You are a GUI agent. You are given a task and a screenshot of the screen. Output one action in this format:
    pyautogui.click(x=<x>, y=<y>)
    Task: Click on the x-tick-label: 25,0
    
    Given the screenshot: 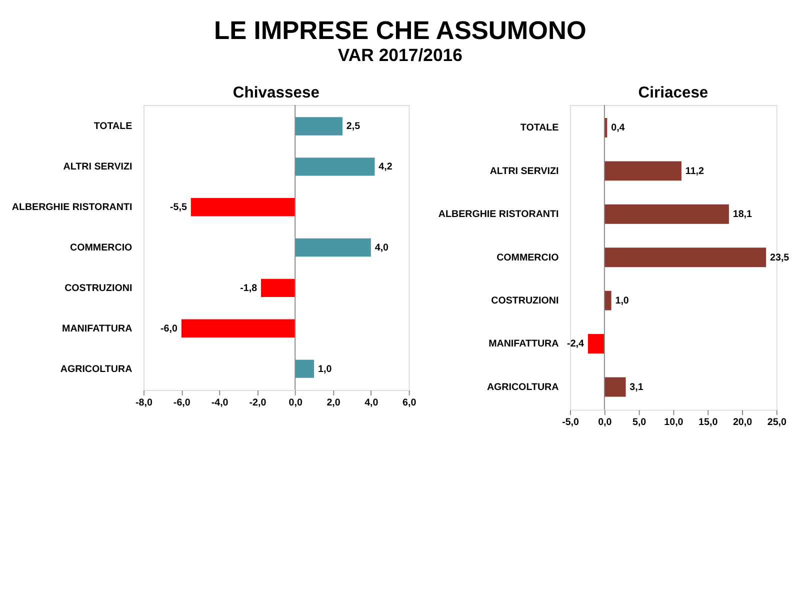 What is the action you would take?
    pyautogui.click(x=777, y=422)
    